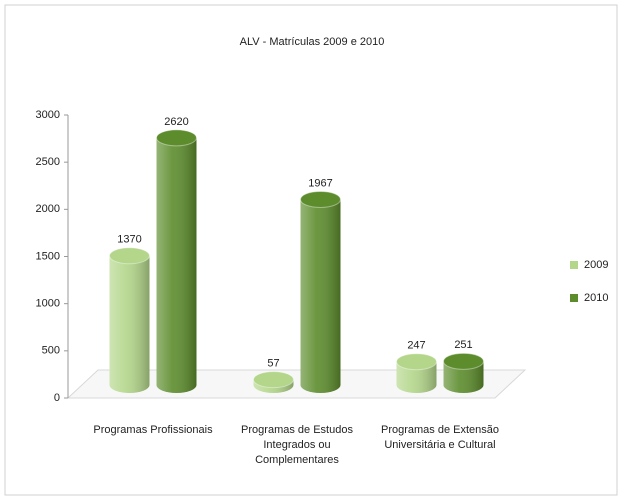 The width and height of the screenshot is (624, 502). Describe the element at coordinates (48, 256) in the screenshot. I see `y-tick-label: 1500` at that location.